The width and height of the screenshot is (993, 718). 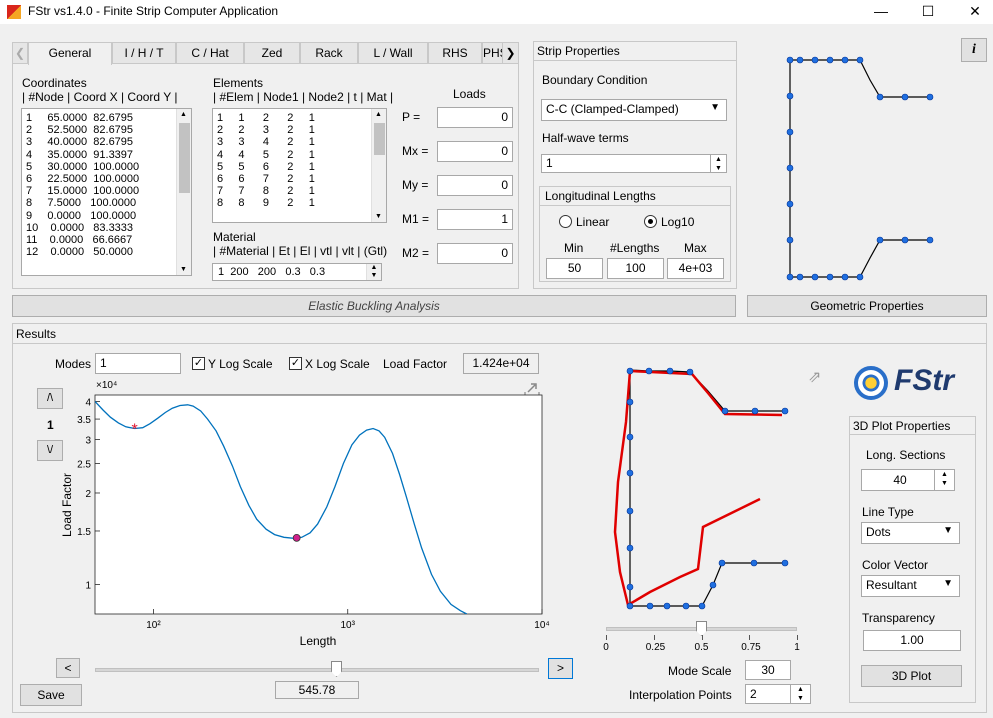 I want to click on material-row: 1 200 200 0.3 0.3, so click(x=270, y=272).